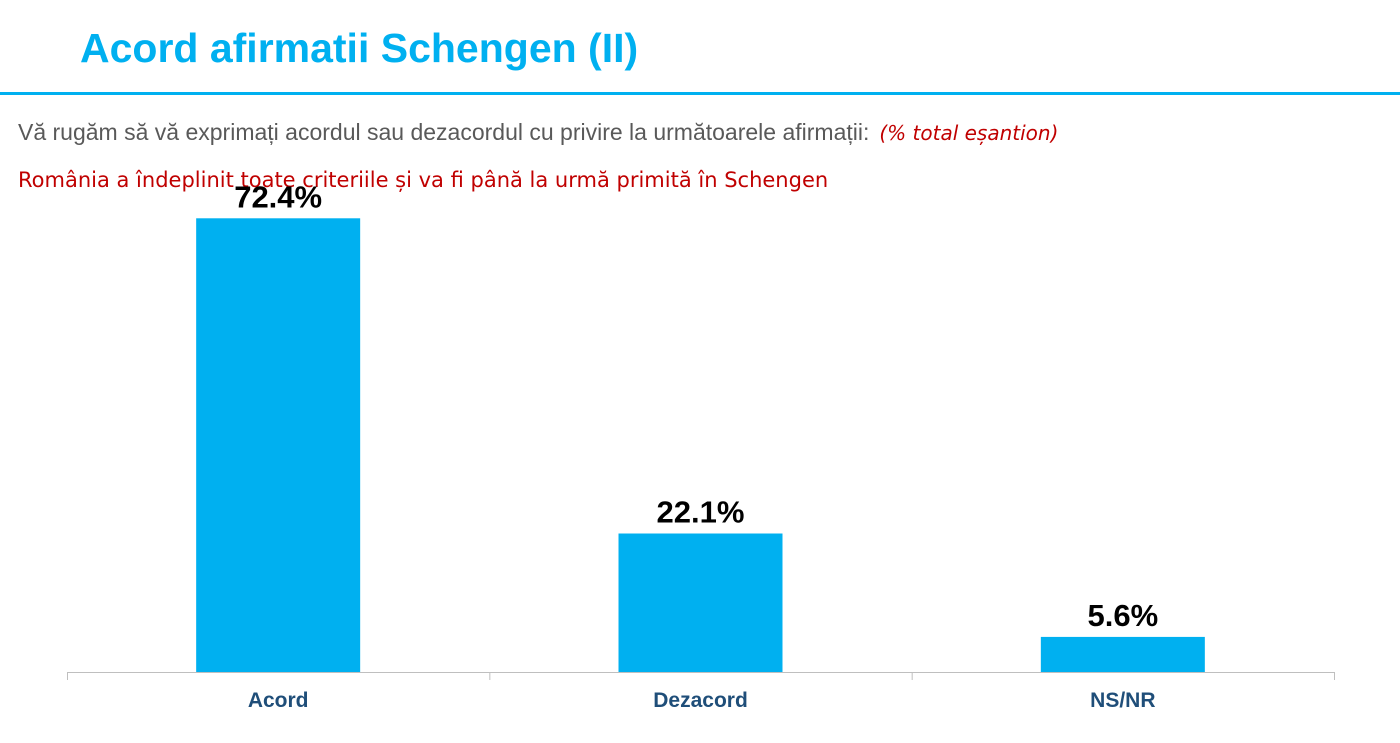  I want to click on x-axis, so click(701, 676).